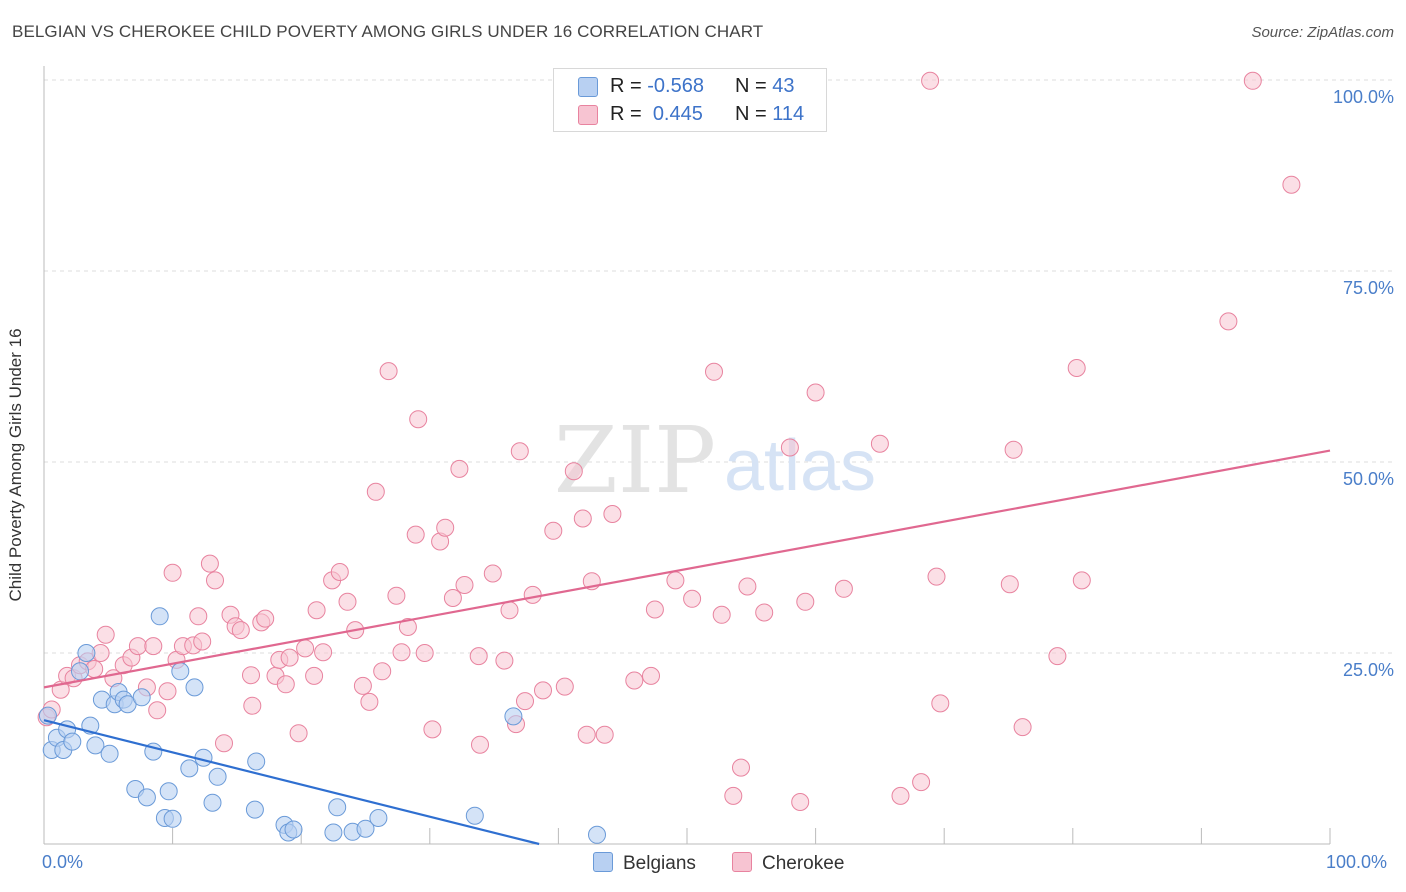 This screenshot has height=892, width=1406. What do you see at coordinates (1368, 670) in the screenshot?
I see `y-tick-label: 25.0%` at bounding box center [1368, 670].